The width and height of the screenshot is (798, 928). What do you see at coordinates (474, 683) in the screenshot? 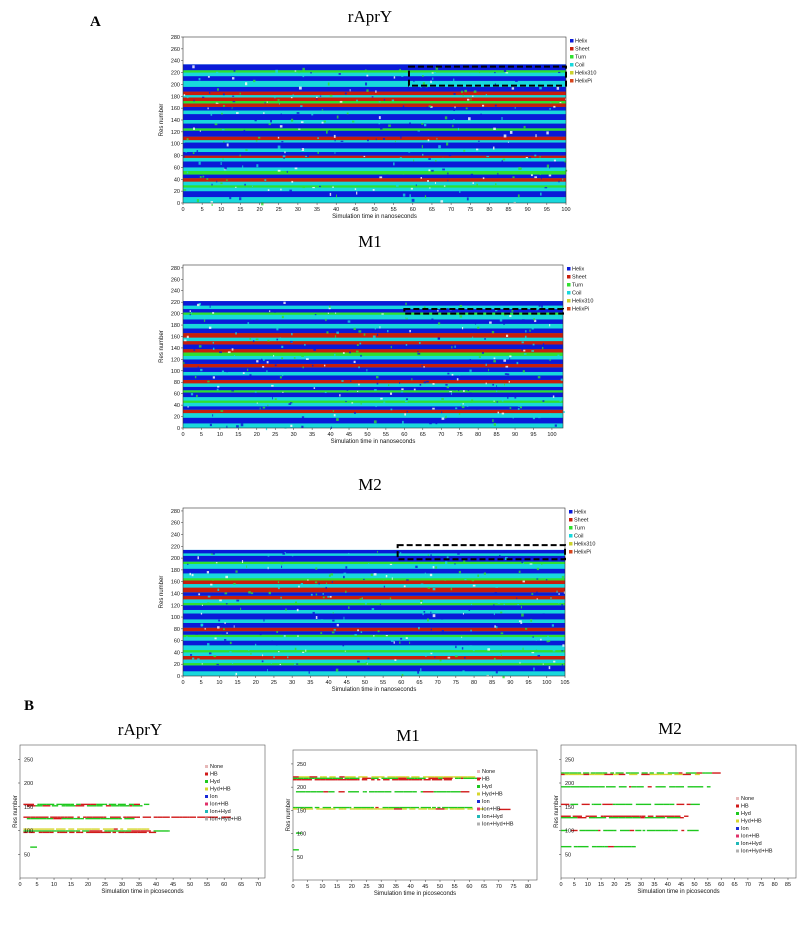
I see `x-tick-label: 80` at bounding box center [474, 683].